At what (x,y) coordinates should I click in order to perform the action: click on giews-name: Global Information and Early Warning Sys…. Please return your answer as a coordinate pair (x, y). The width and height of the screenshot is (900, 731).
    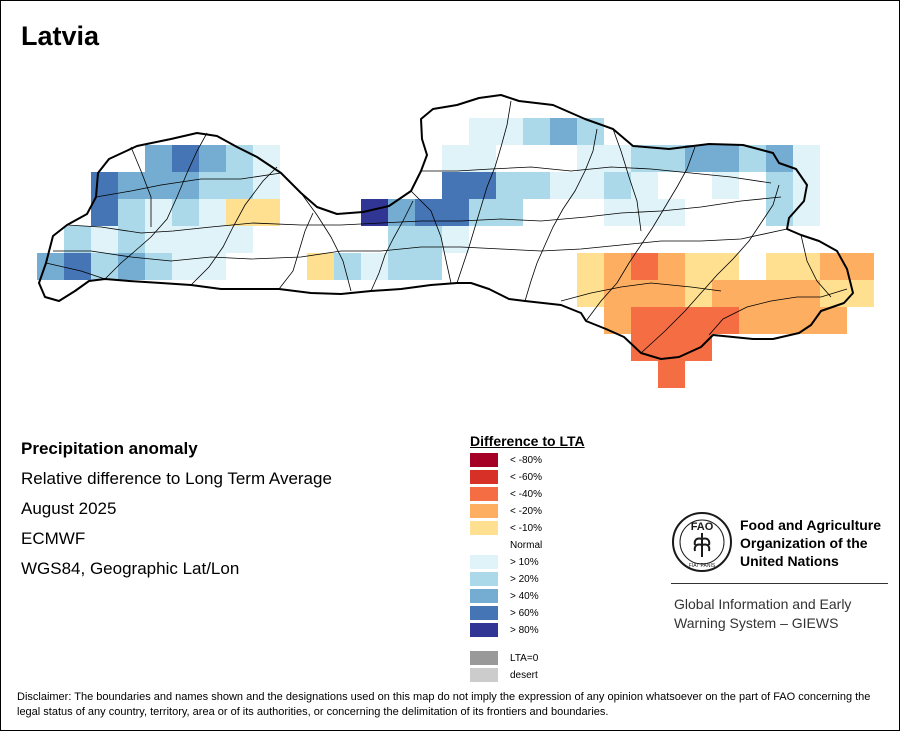
    Looking at the image, I should click on (762, 614).